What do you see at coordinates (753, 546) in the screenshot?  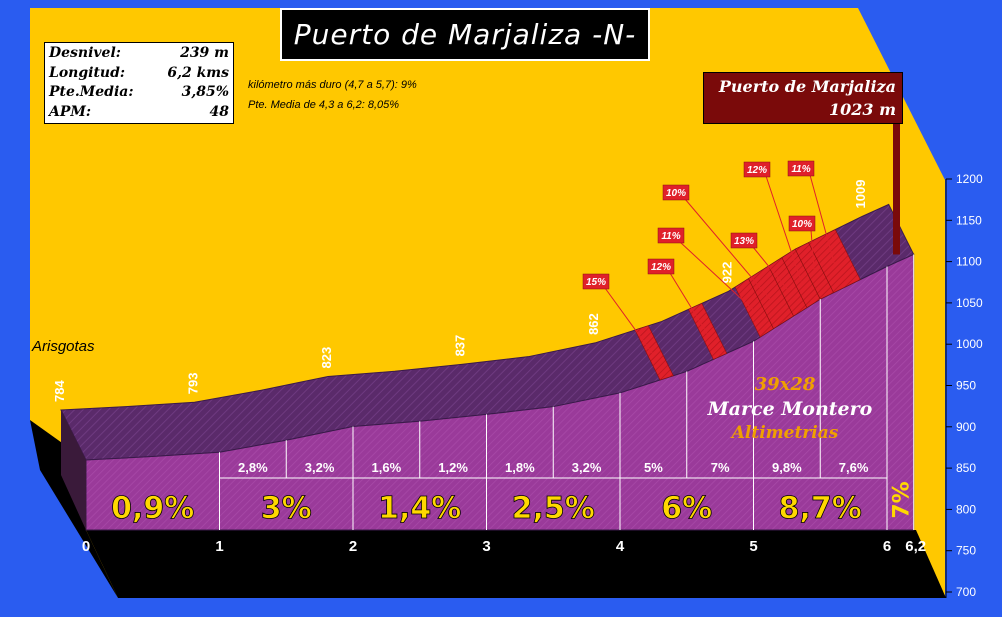 I see `x-tick-label: 5` at bounding box center [753, 546].